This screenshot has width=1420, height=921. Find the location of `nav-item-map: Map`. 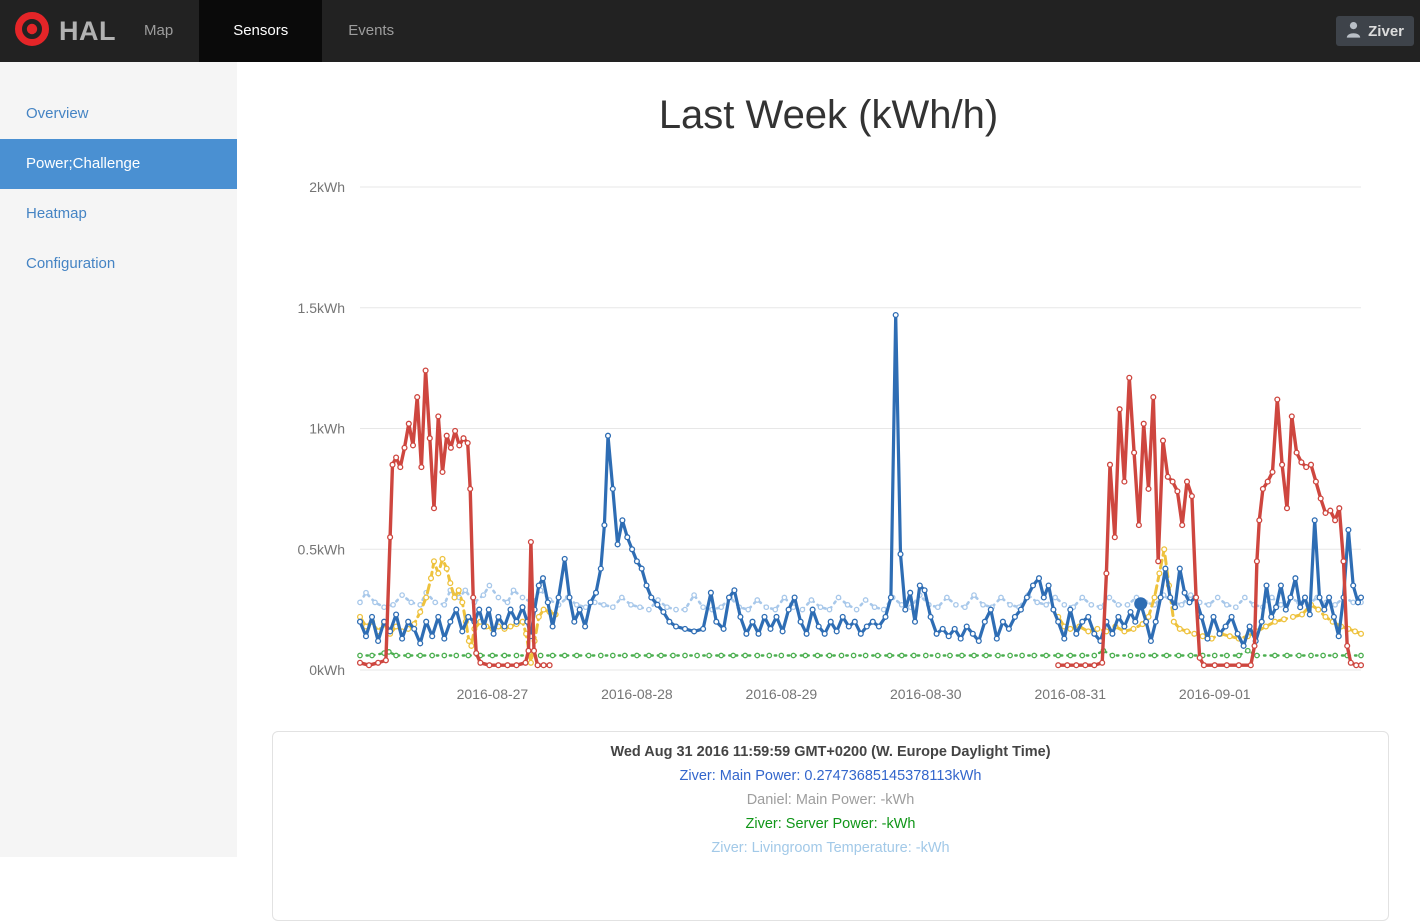

nav-item-map: Map is located at coordinates (159, 30).